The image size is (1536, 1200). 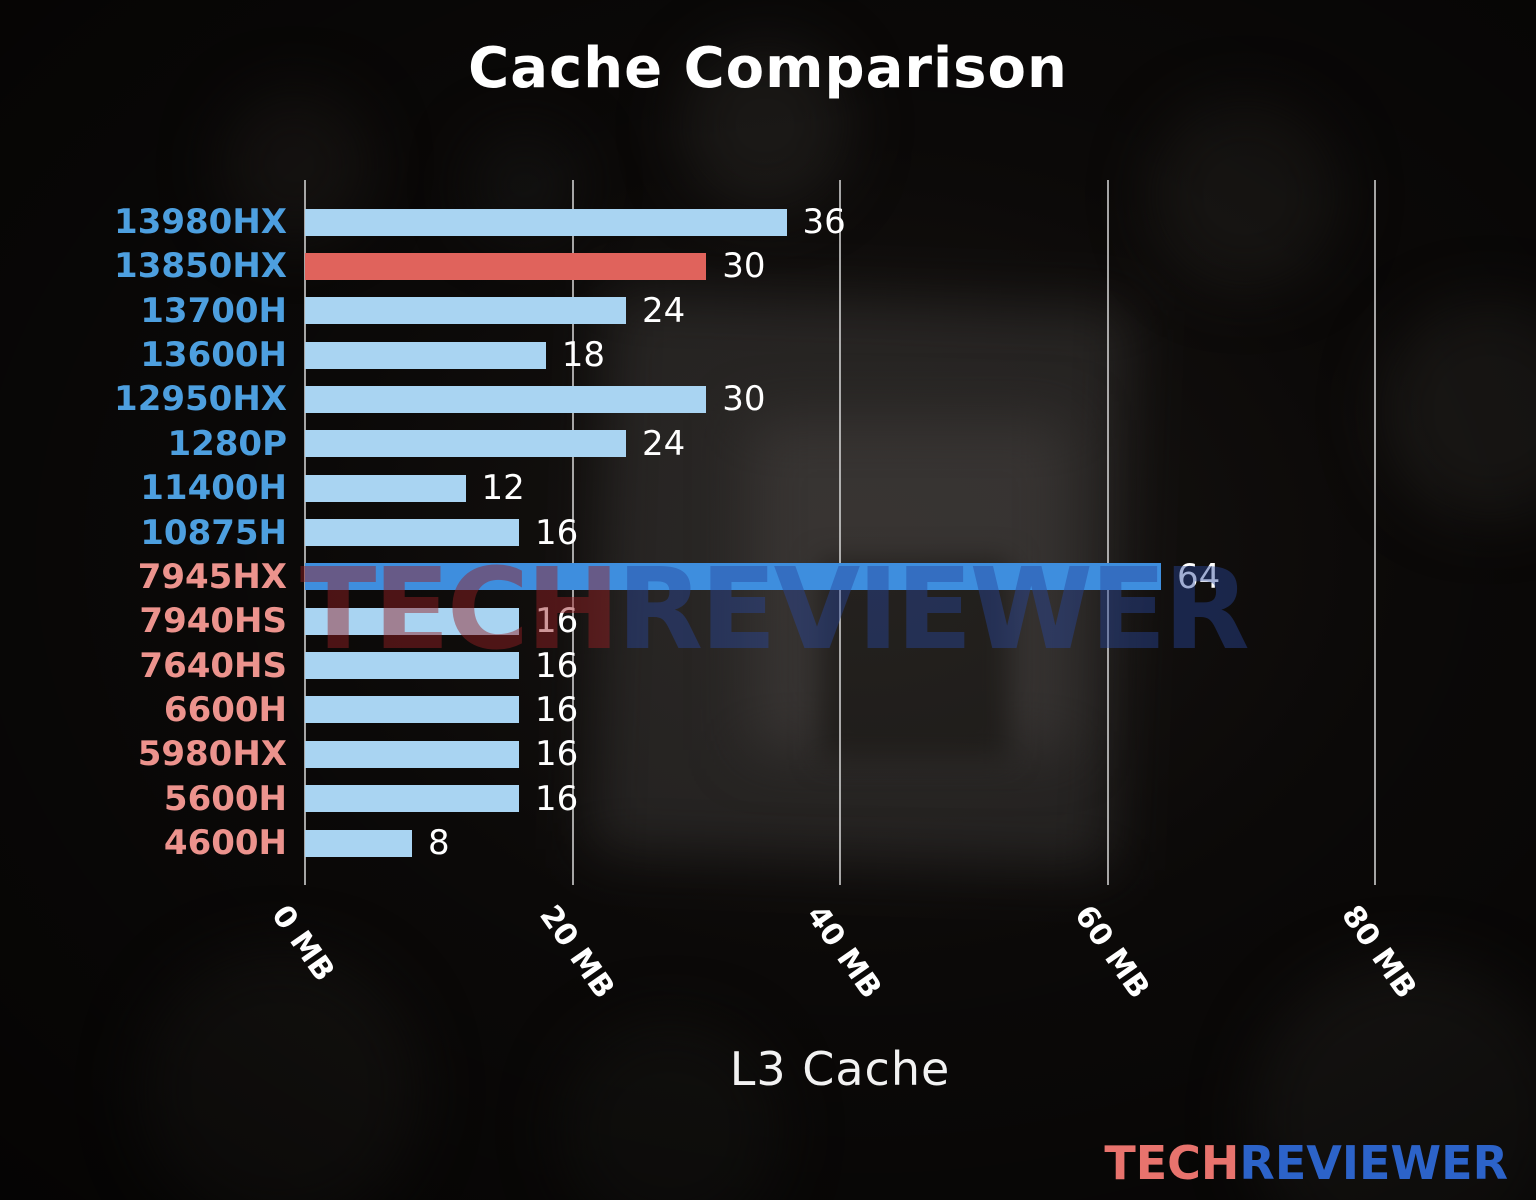 What do you see at coordinates (439, 843) in the screenshot?
I see `value-label: 8` at bounding box center [439, 843].